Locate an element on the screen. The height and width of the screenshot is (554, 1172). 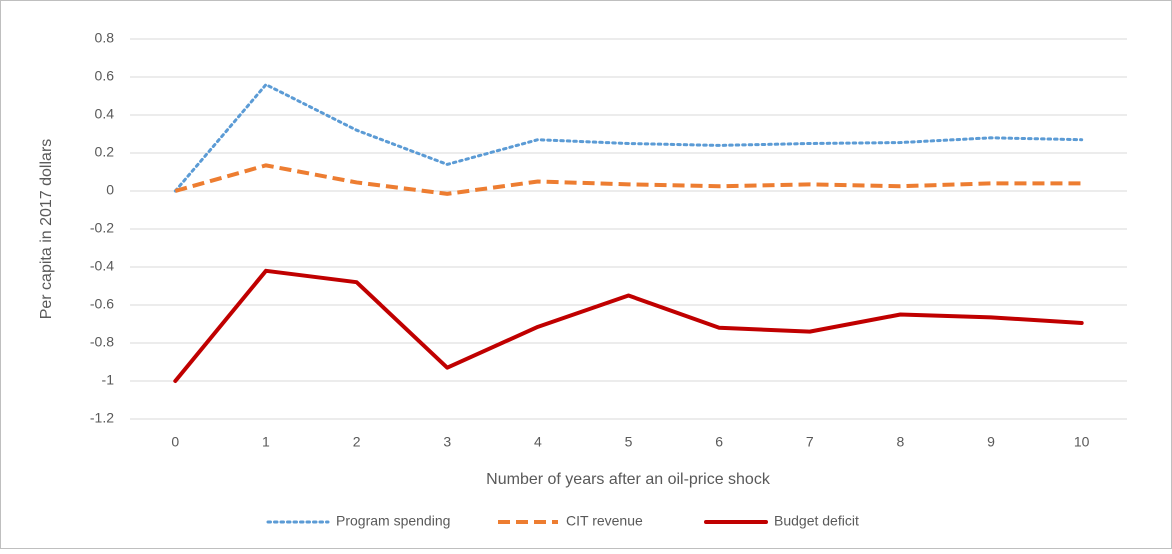
y-tick-label: -0.2 is located at coordinates (102, 228).